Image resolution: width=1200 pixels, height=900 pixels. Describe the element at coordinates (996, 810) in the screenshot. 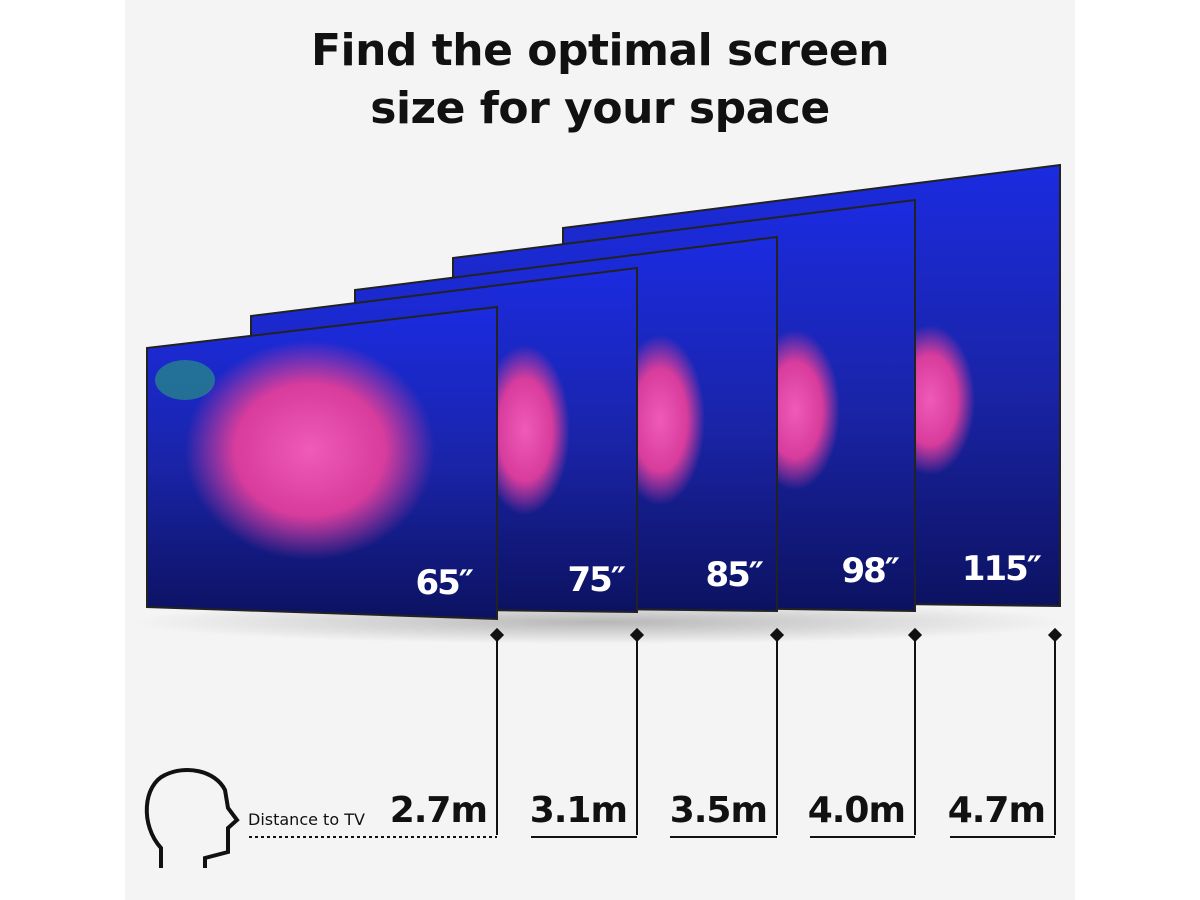

I see `distance-115: 4.7m` at that location.